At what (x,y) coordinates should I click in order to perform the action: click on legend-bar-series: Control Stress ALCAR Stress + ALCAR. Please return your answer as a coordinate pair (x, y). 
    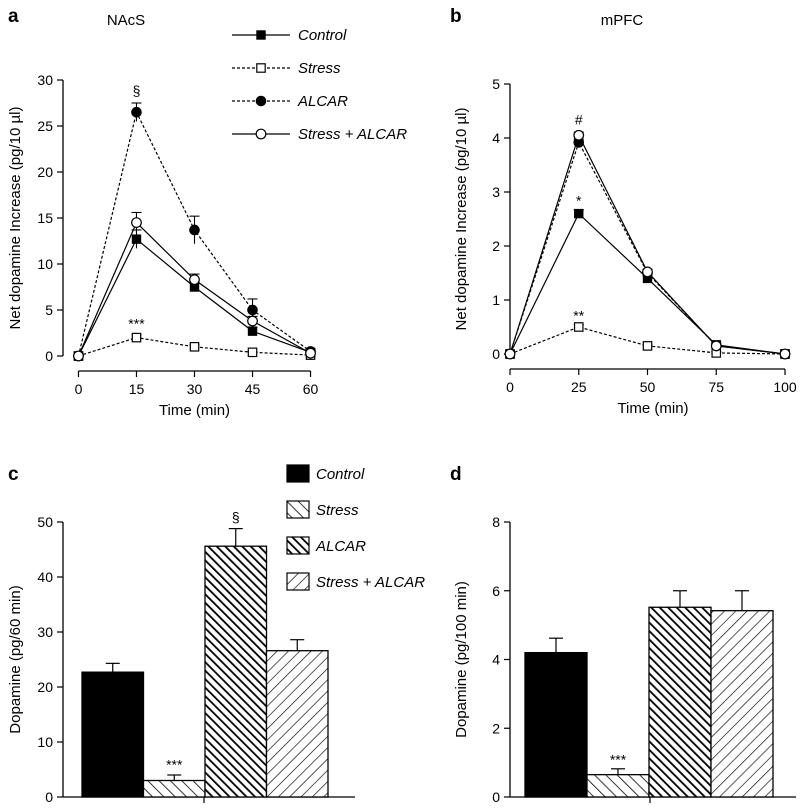
    Looking at the image, I should click on (355, 527).